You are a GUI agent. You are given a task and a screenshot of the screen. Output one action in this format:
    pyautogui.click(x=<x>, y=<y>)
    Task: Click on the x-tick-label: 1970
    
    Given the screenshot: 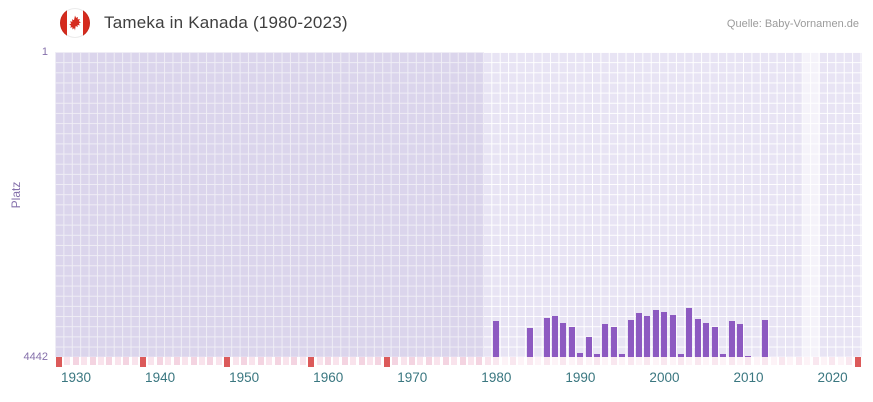 What is the action you would take?
    pyautogui.click(x=412, y=377)
    